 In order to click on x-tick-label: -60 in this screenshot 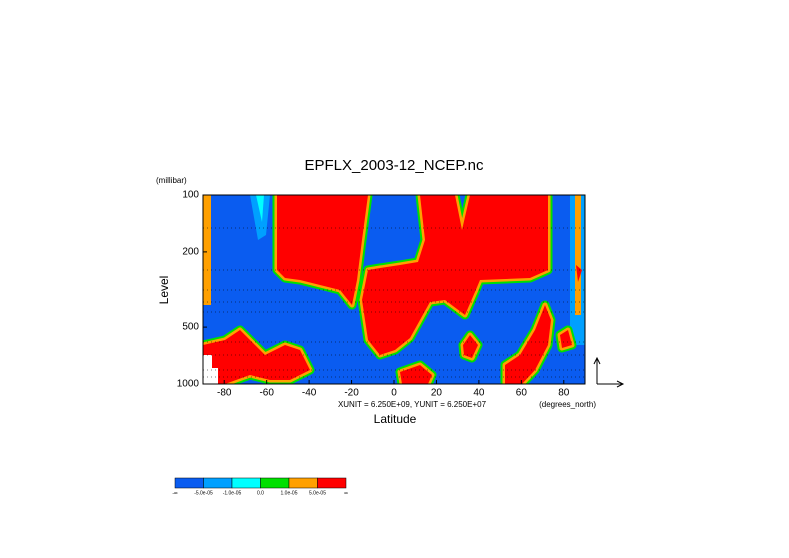, I will do `click(266, 393)`.